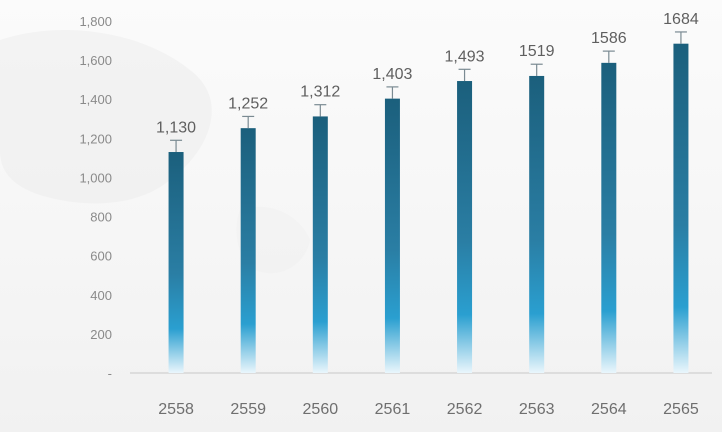  What do you see at coordinates (95, 99) in the screenshot?
I see `y-tick-label: 1,400` at bounding box center [95, 99].